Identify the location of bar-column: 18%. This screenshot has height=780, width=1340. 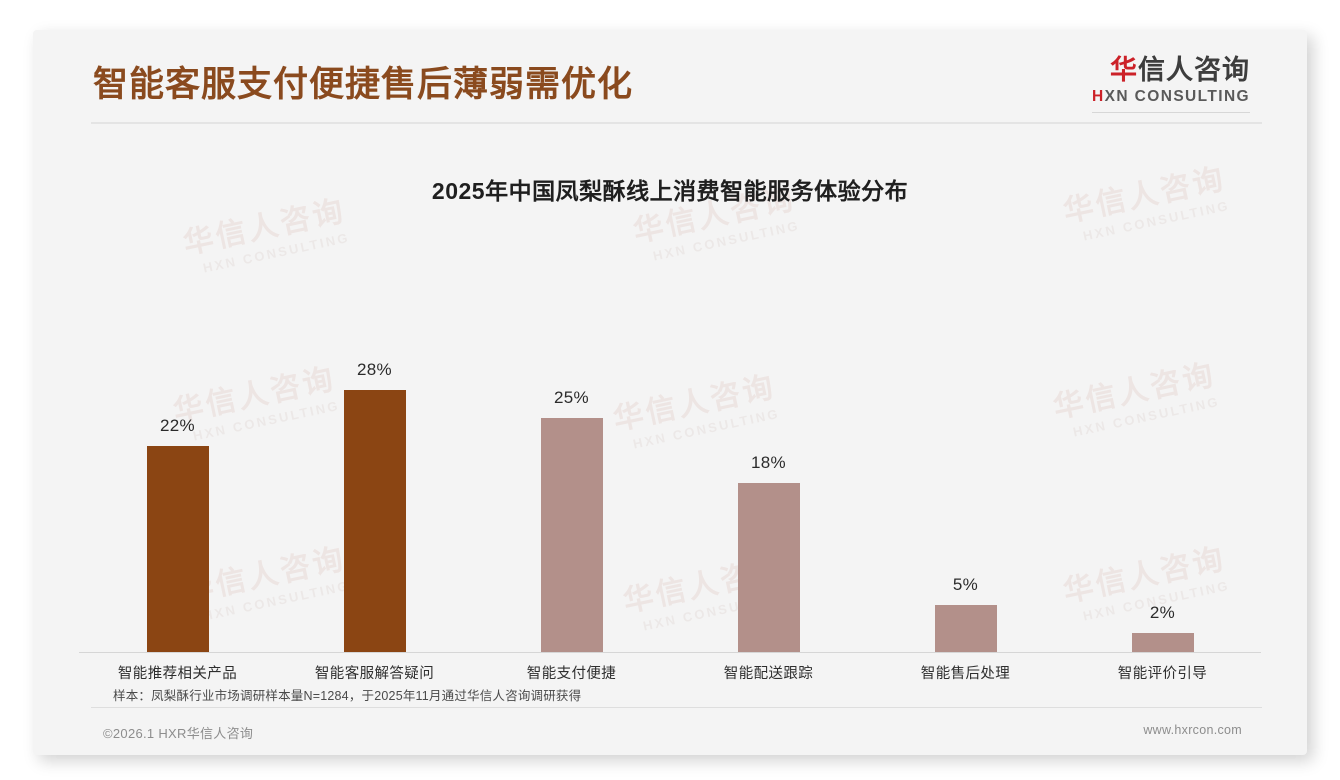
(768, 439).